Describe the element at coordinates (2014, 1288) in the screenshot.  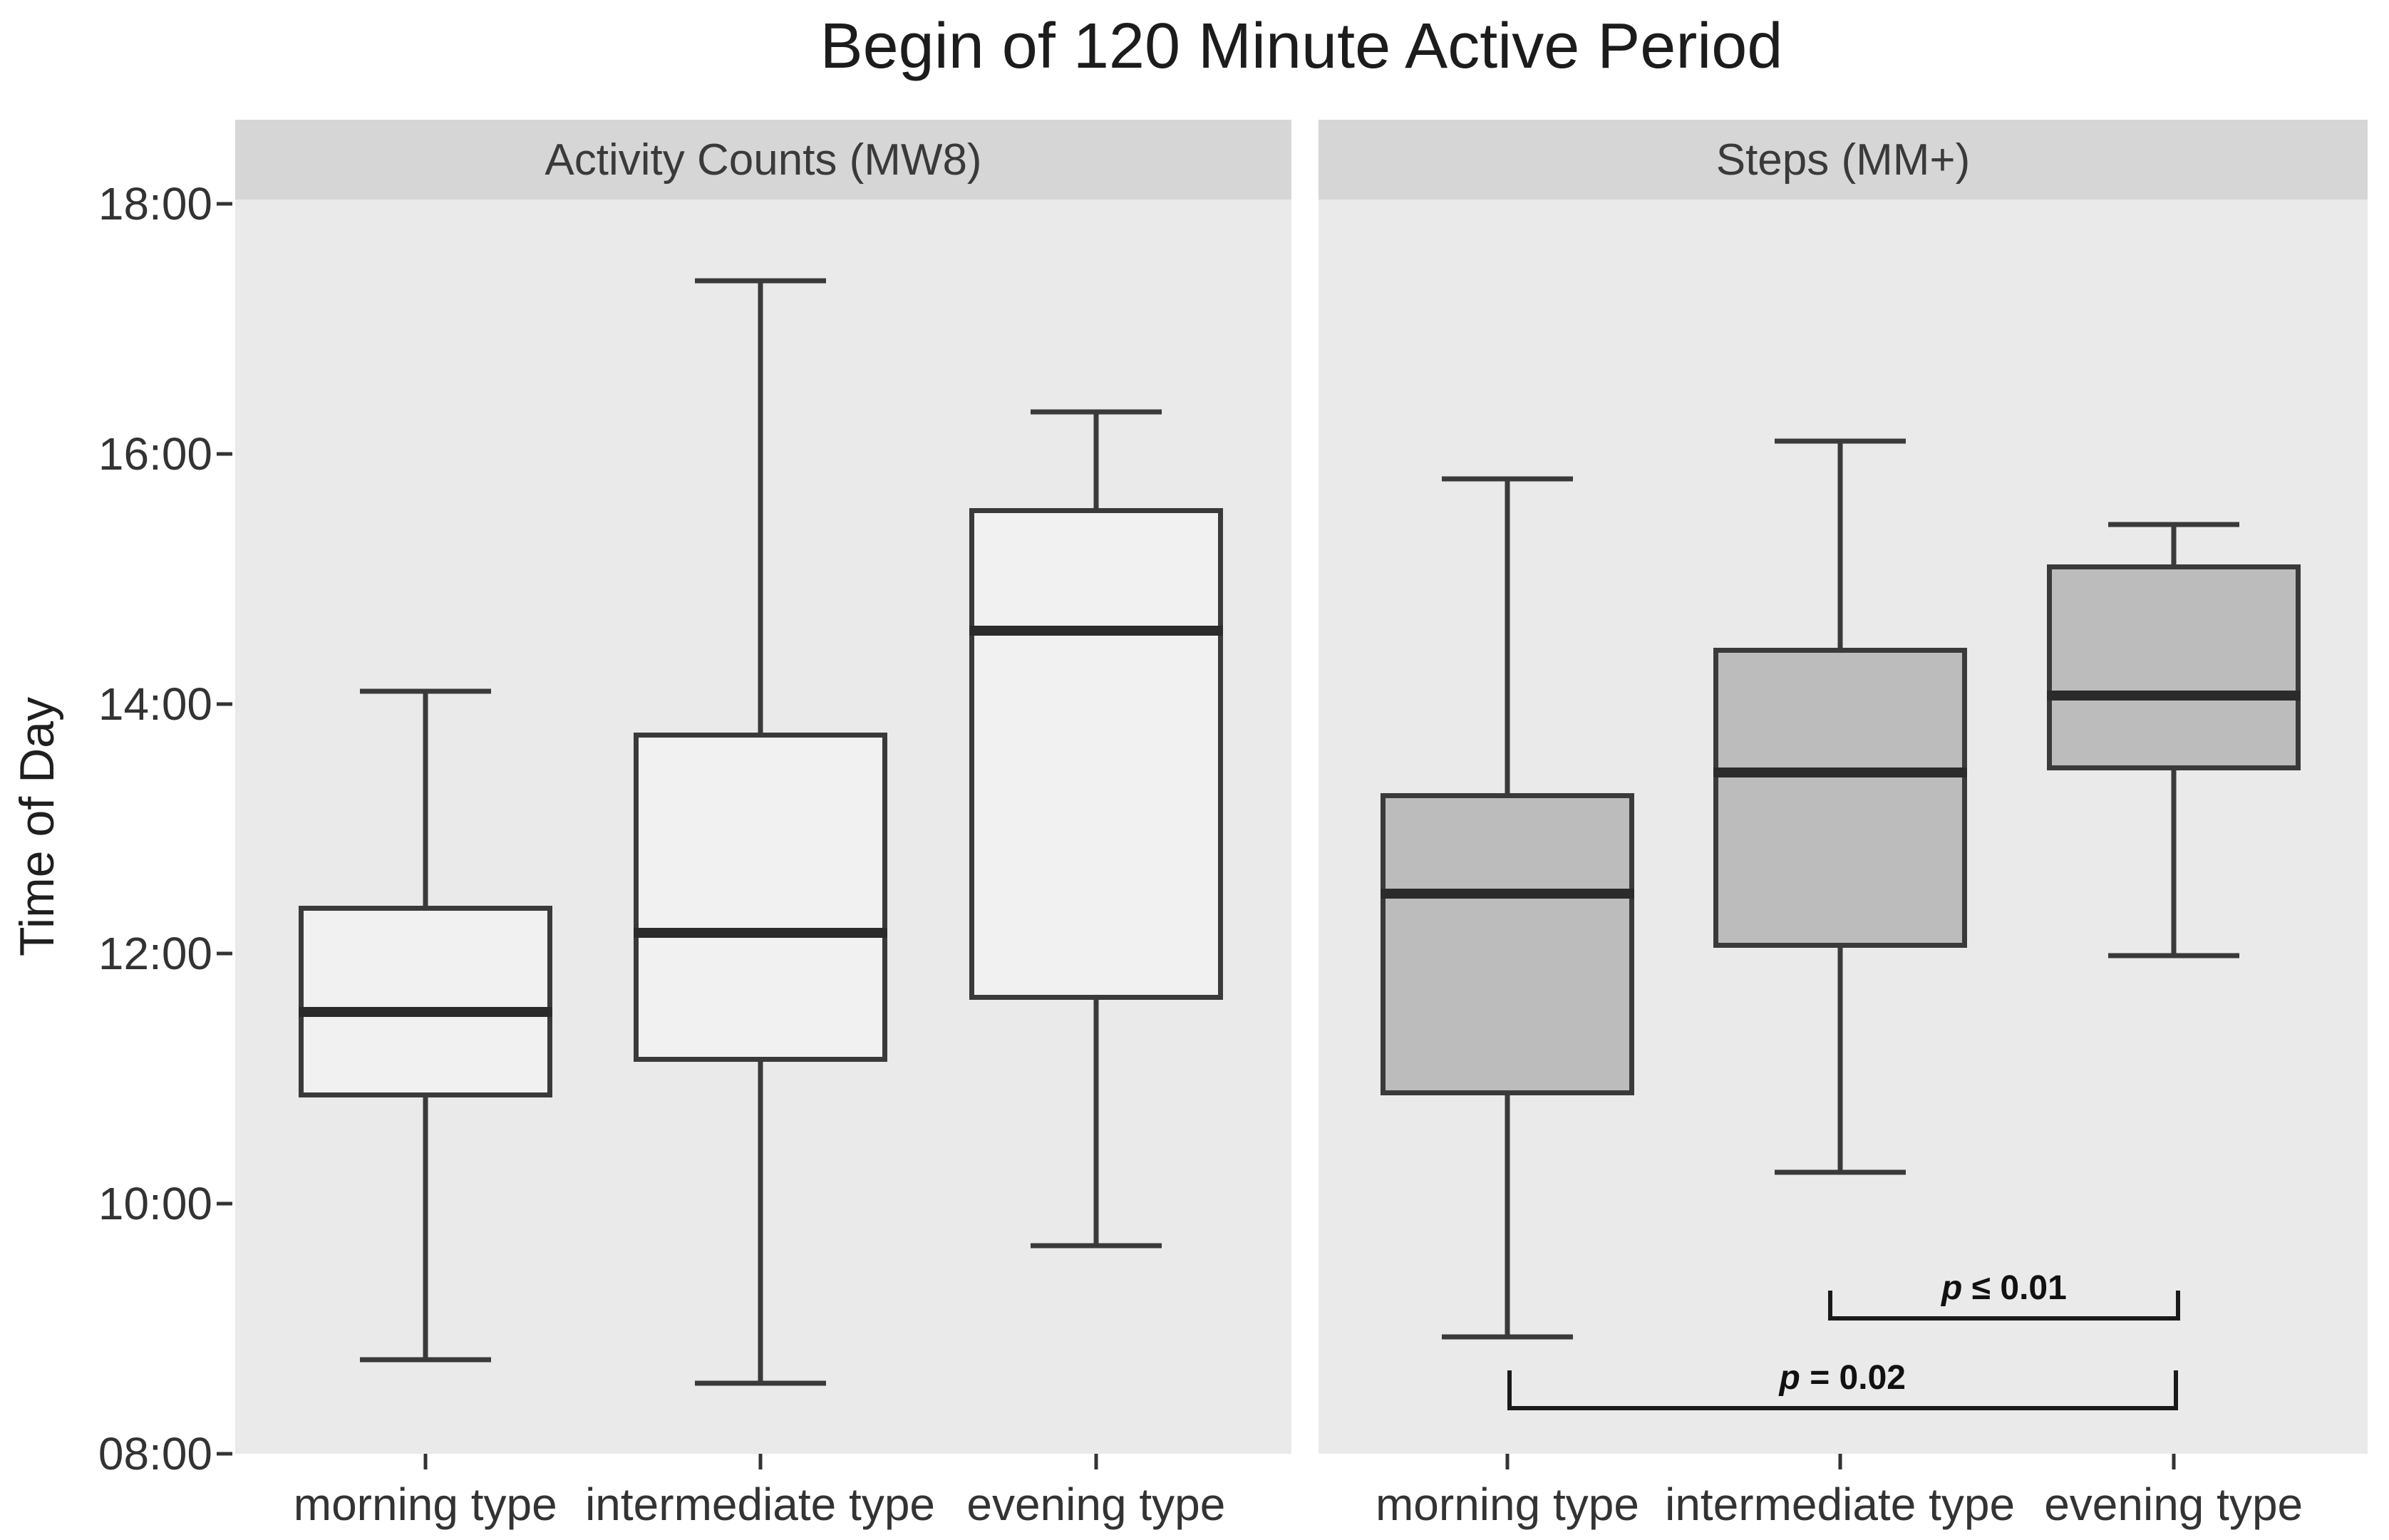
I see `p-value-text: ≤ 0.01` at that location.